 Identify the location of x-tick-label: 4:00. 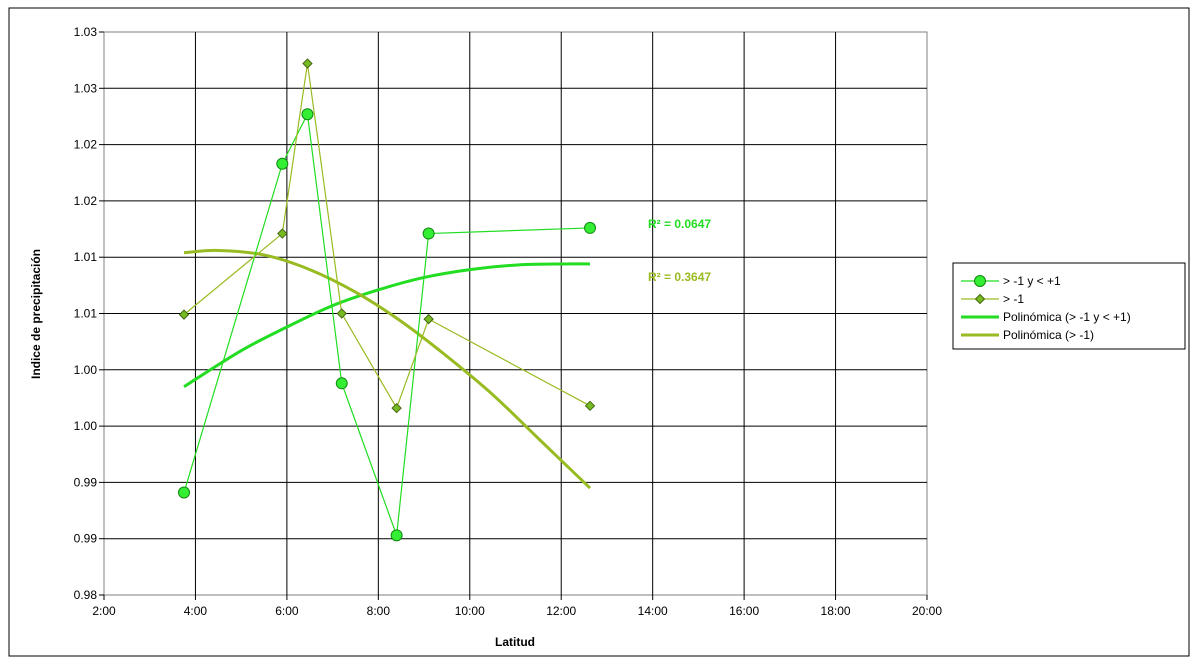
(196, 611).